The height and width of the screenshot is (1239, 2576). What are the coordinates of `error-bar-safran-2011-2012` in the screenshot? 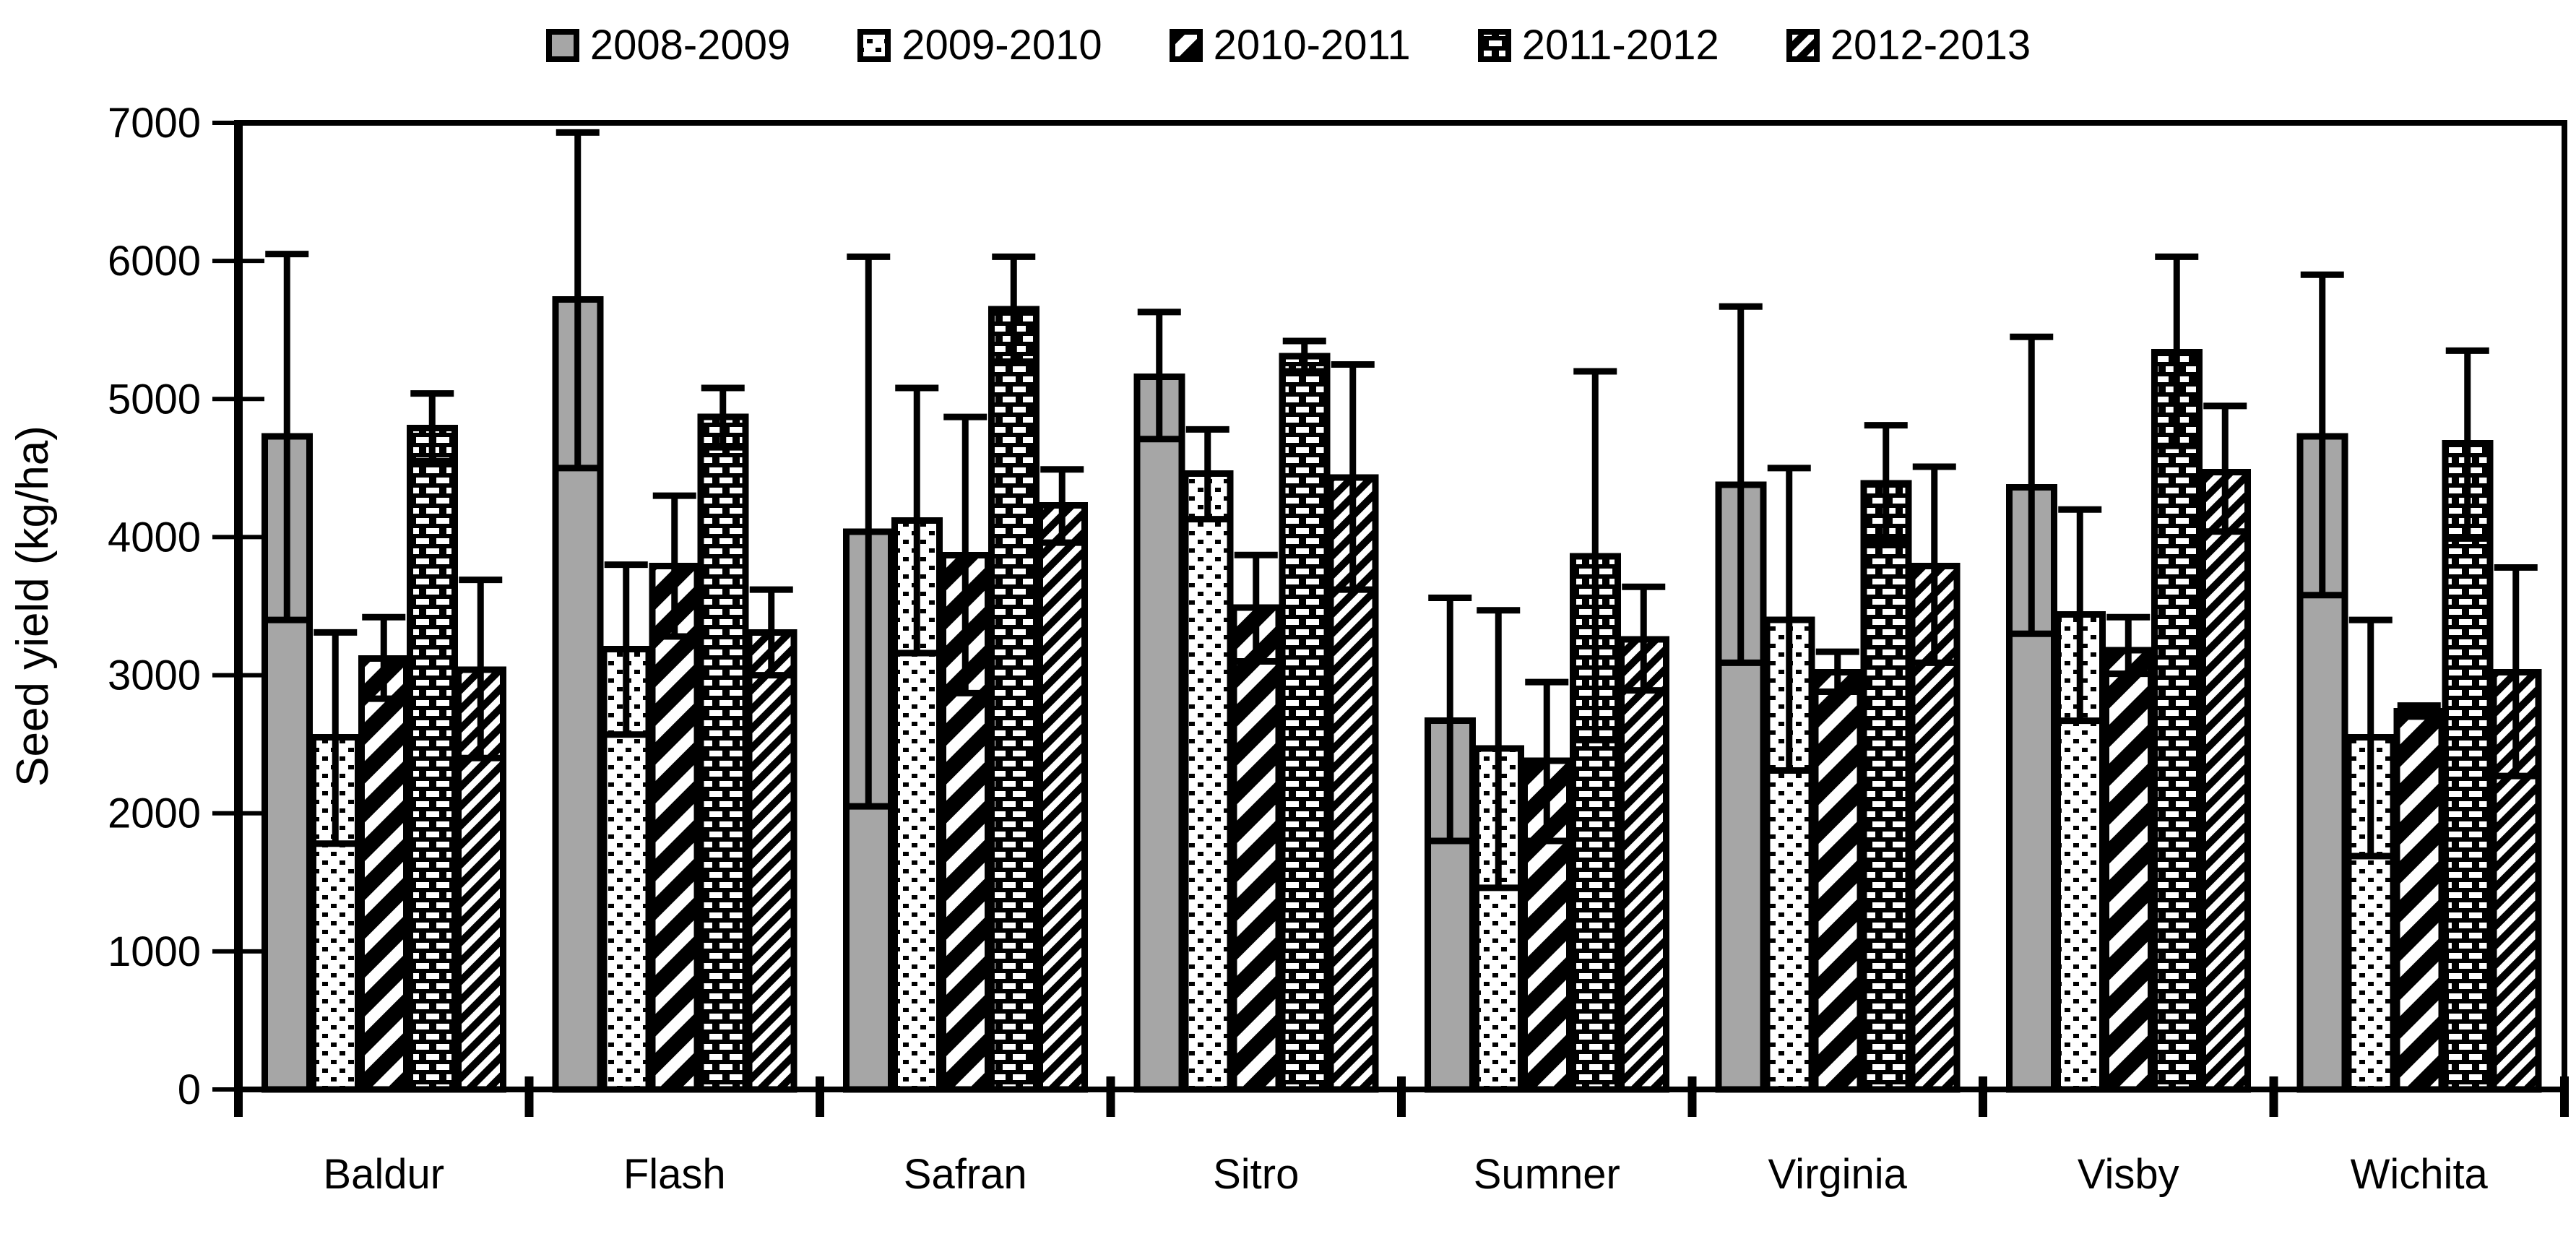 It's located at (1014, 309).